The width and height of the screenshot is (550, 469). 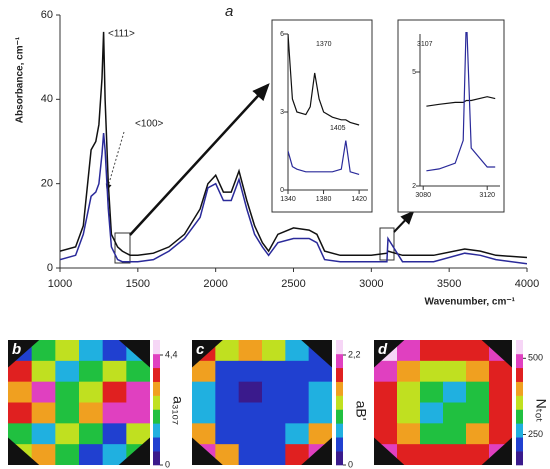 What do you see at coordinates (324, 199) in the screenshot?
I see `x-tick-label: 1380` at bounding box center [324, 199].